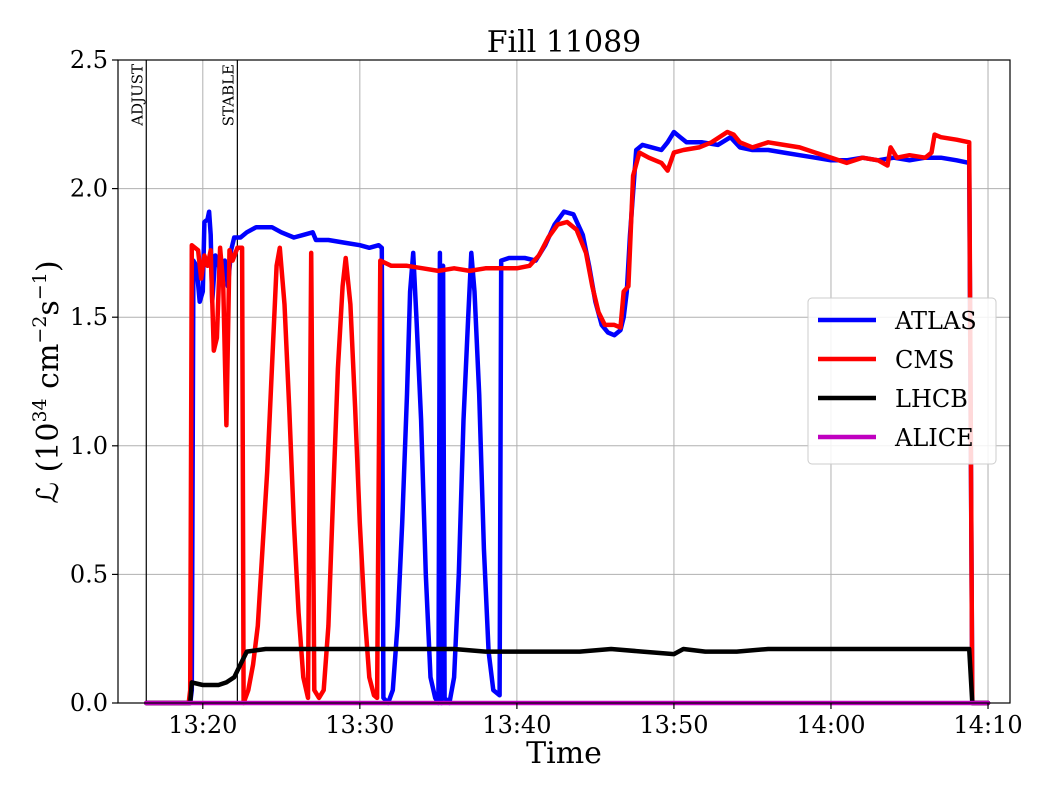 The height and width of the screenshot is (800, 1040). Describe the element at coordinates (567, 676) in the screenshot. I see `series-line-lhcb` at that location.